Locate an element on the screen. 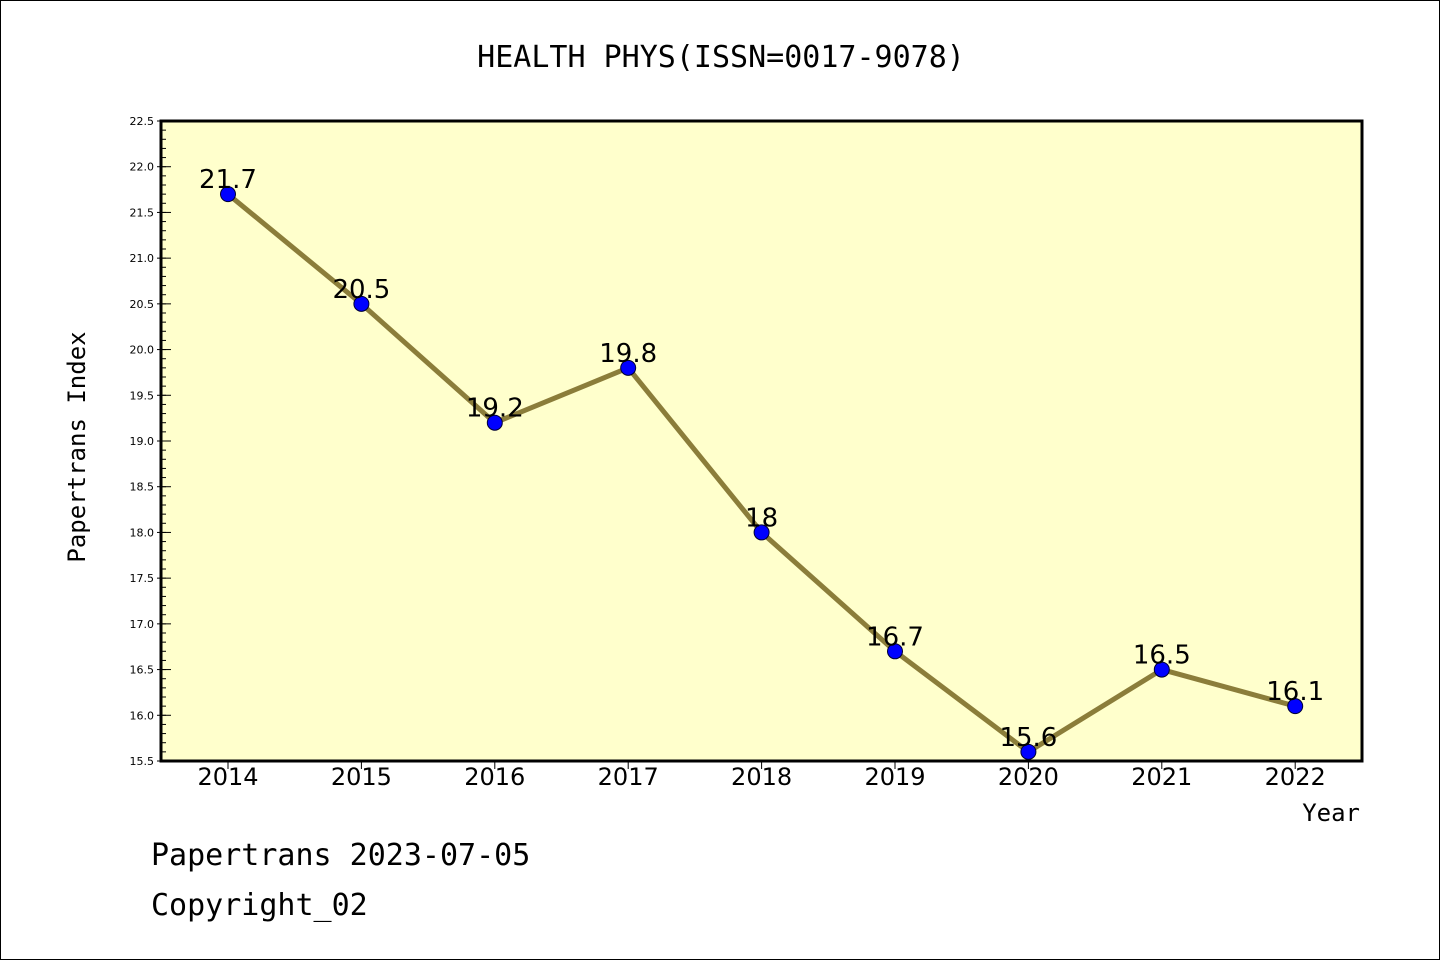  y-tick-label: 21.5 is located at coordinates (142, 212).